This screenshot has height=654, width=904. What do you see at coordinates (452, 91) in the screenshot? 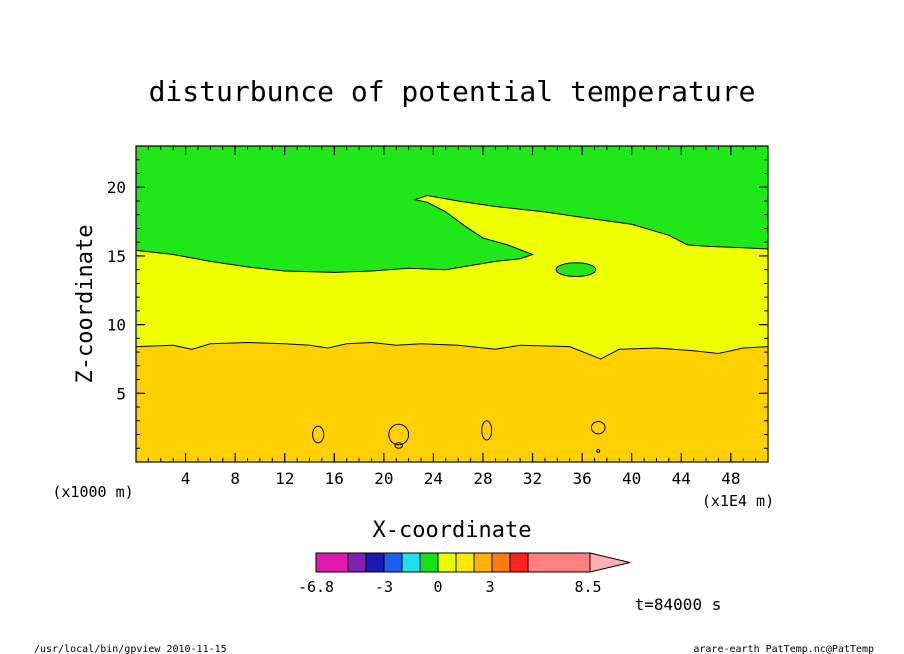
I see `chart-title: disturbunce of potential temperature` at bounding box center [452, 91].